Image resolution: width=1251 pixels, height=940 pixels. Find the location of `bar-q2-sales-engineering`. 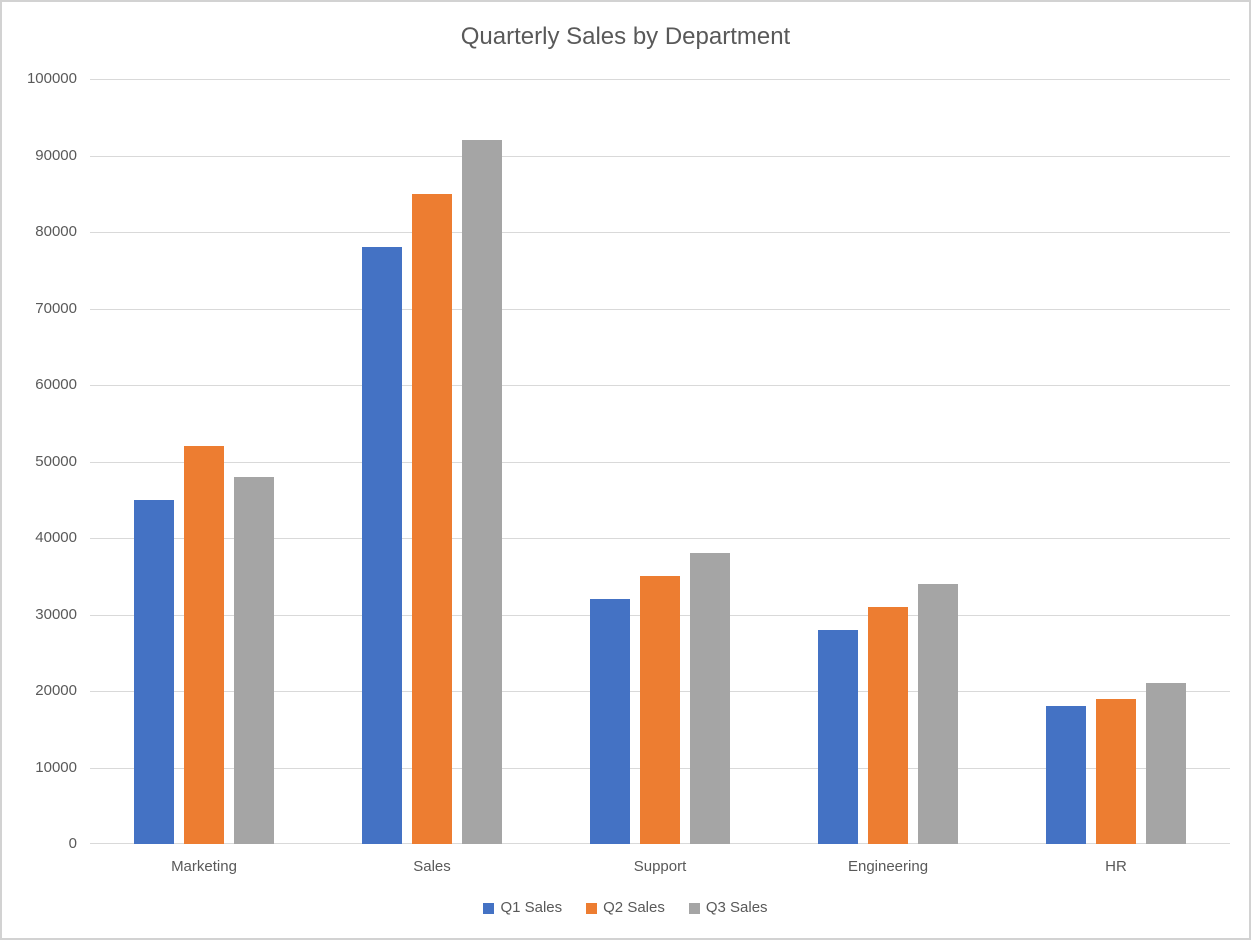

bar-q2-sales-engineering is located at coordinates (888, 725).